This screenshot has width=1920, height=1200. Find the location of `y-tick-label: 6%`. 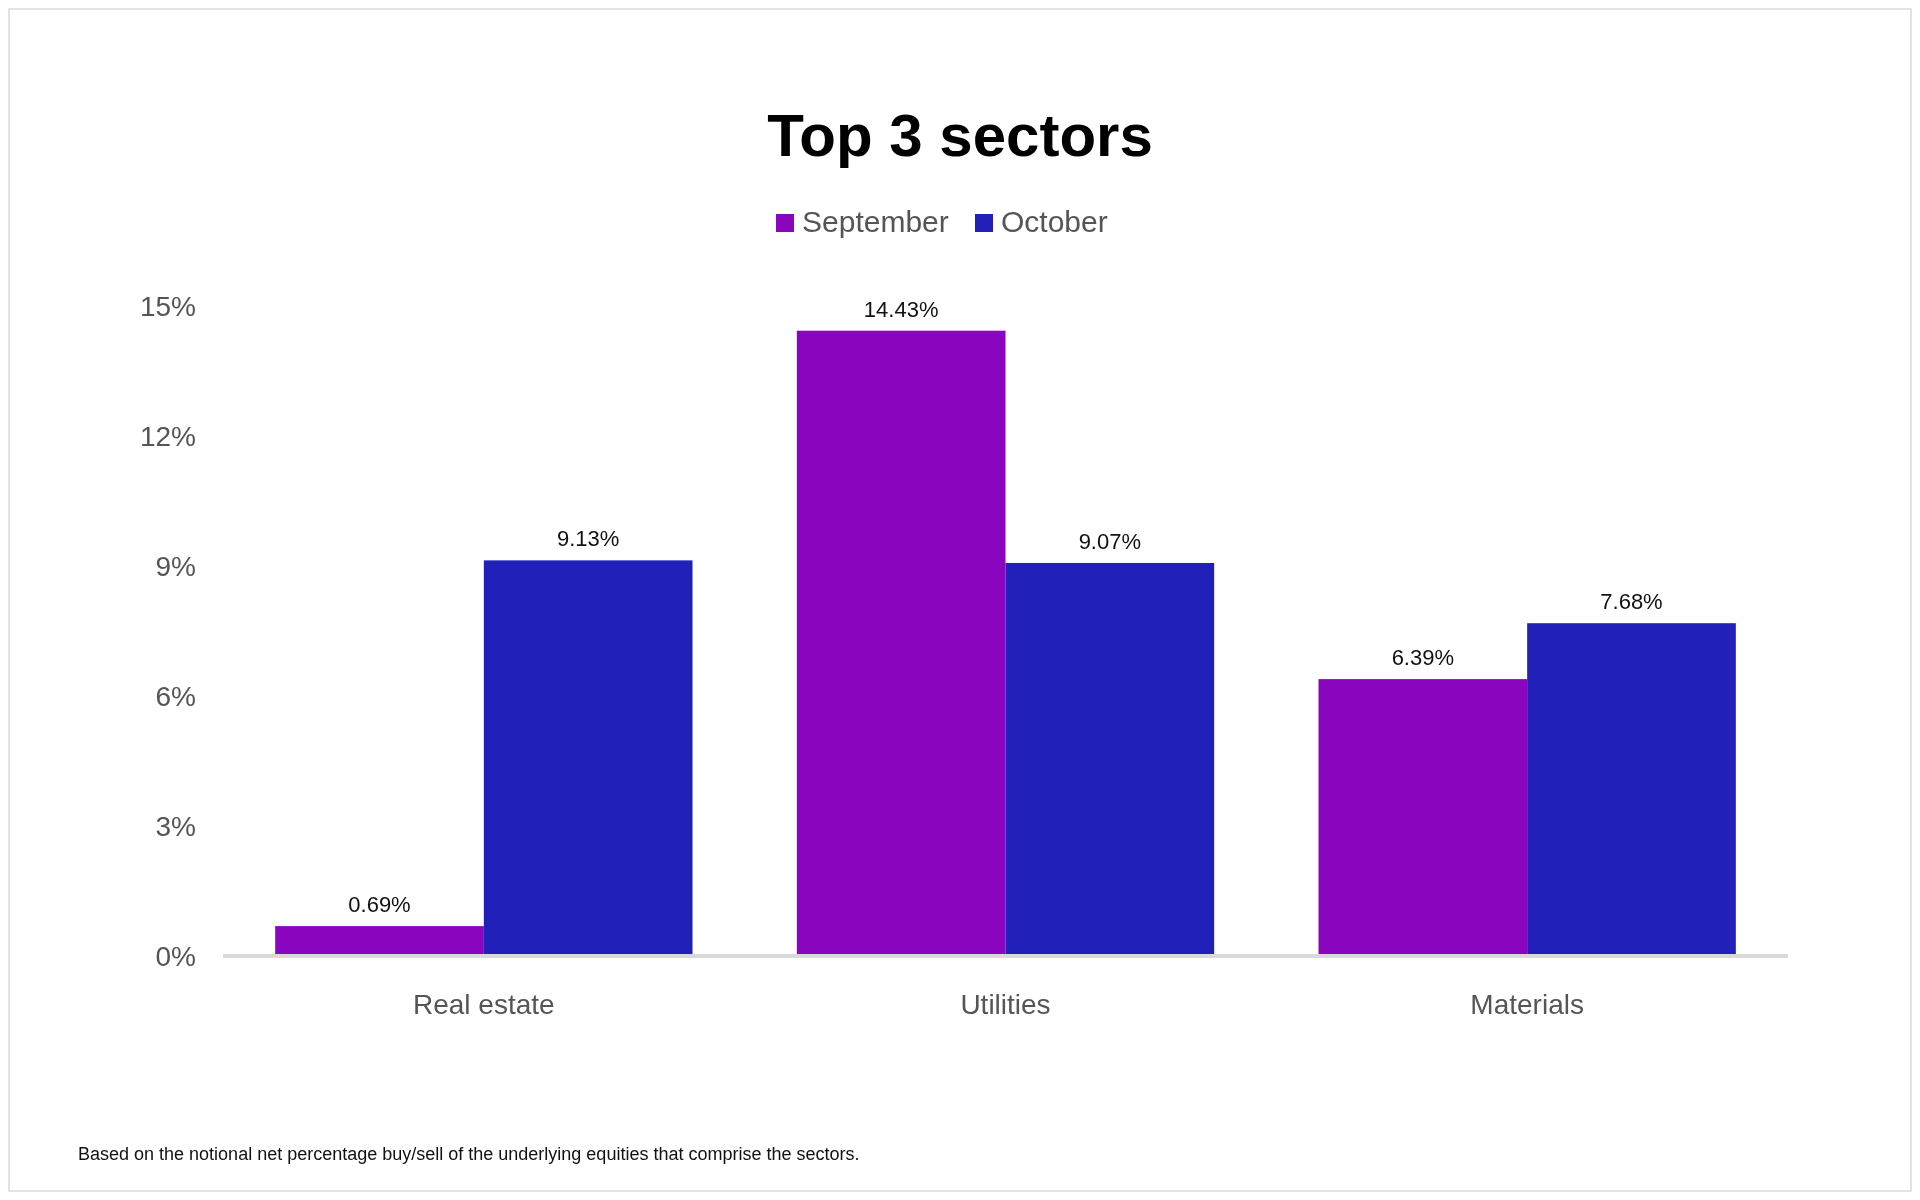

y-tick-label: 6% is located at coordinates (175, 696).